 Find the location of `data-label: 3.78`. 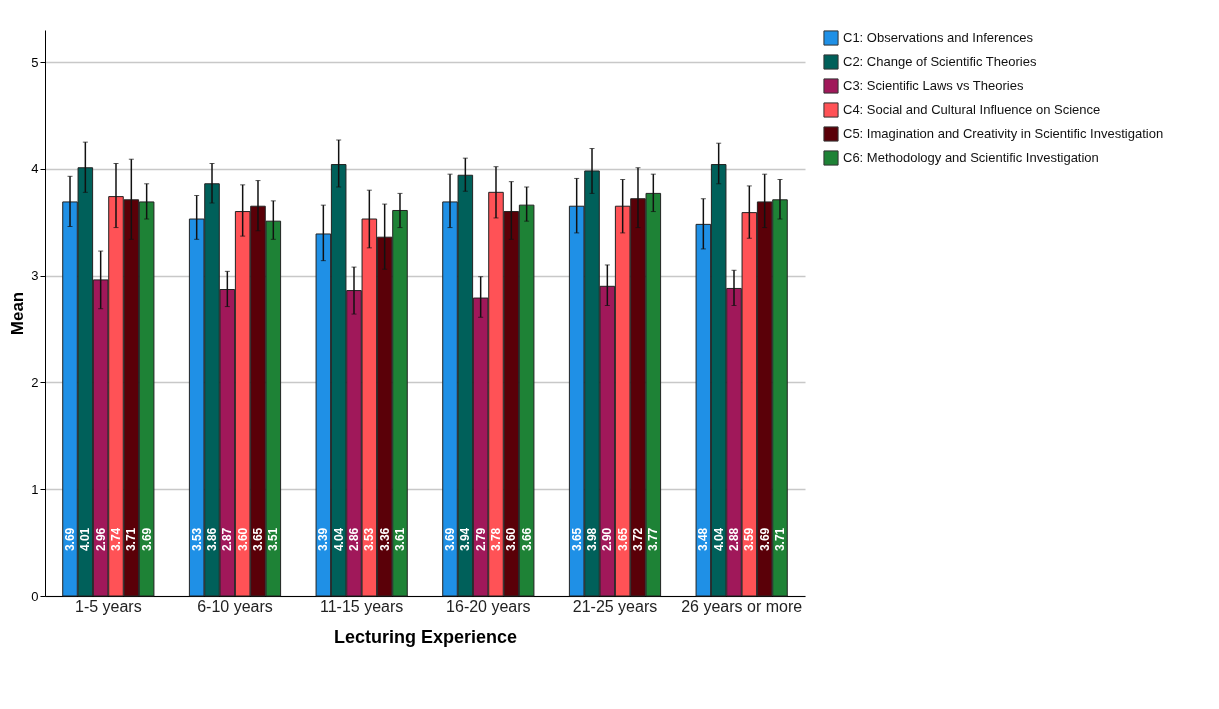

data-label: 3.78 is located at coordinates (496, 539).